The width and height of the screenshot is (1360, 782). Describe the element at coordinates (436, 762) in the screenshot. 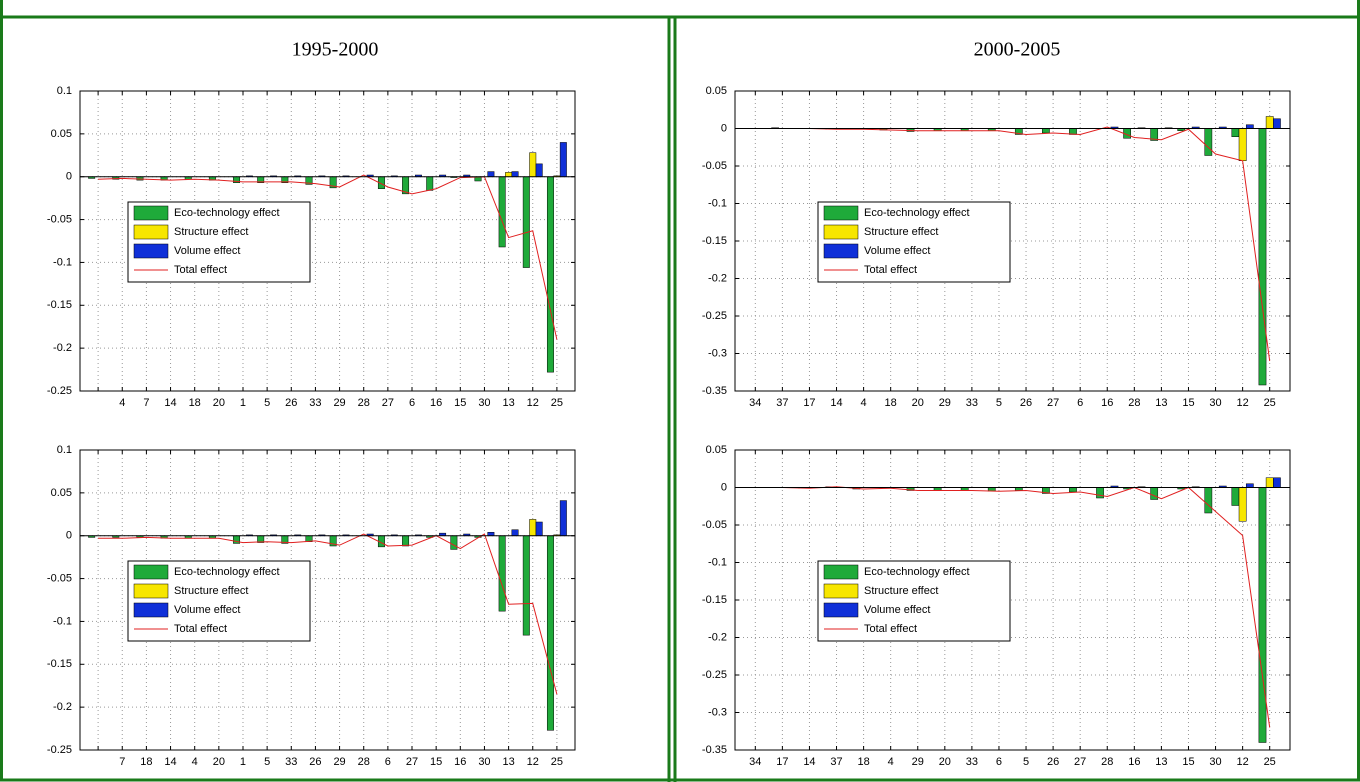

I see `x-tick-label: 15` at that location.